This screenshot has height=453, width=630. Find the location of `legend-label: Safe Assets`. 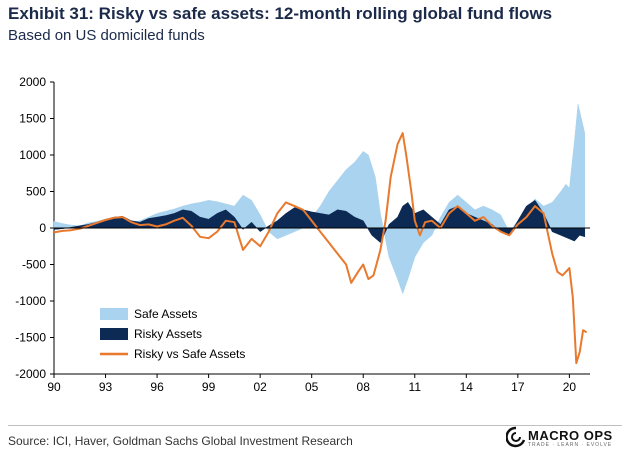

legend-label: Safe Assets is located at coordinates (165, 314).